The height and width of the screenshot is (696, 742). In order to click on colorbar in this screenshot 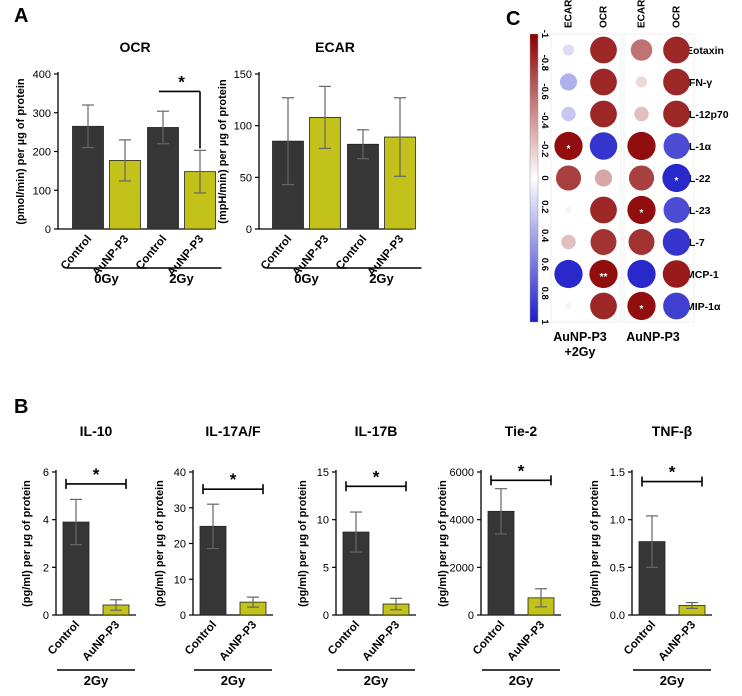, I will do `click(534, 178)`.